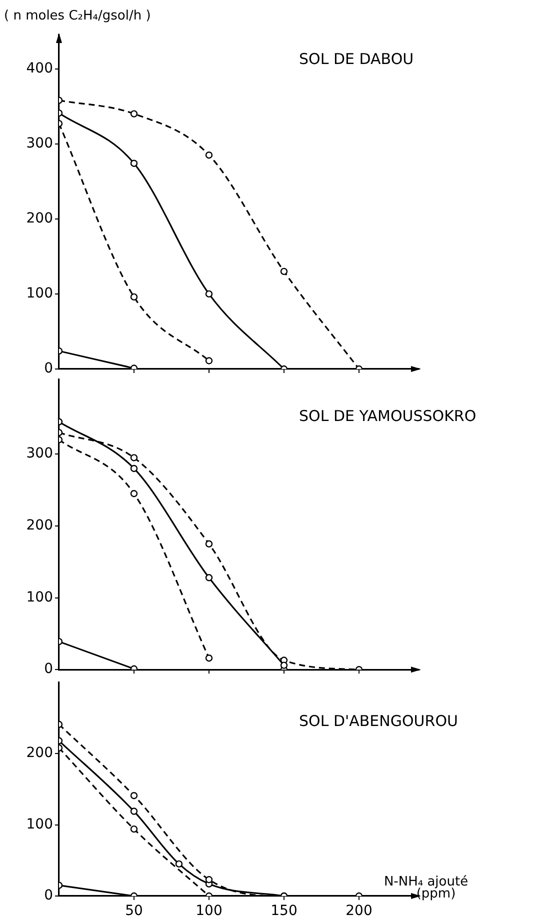 The width and height of the screenshot is (544, 920). I want to click on x-tick-label: 150, so click(284, 911).